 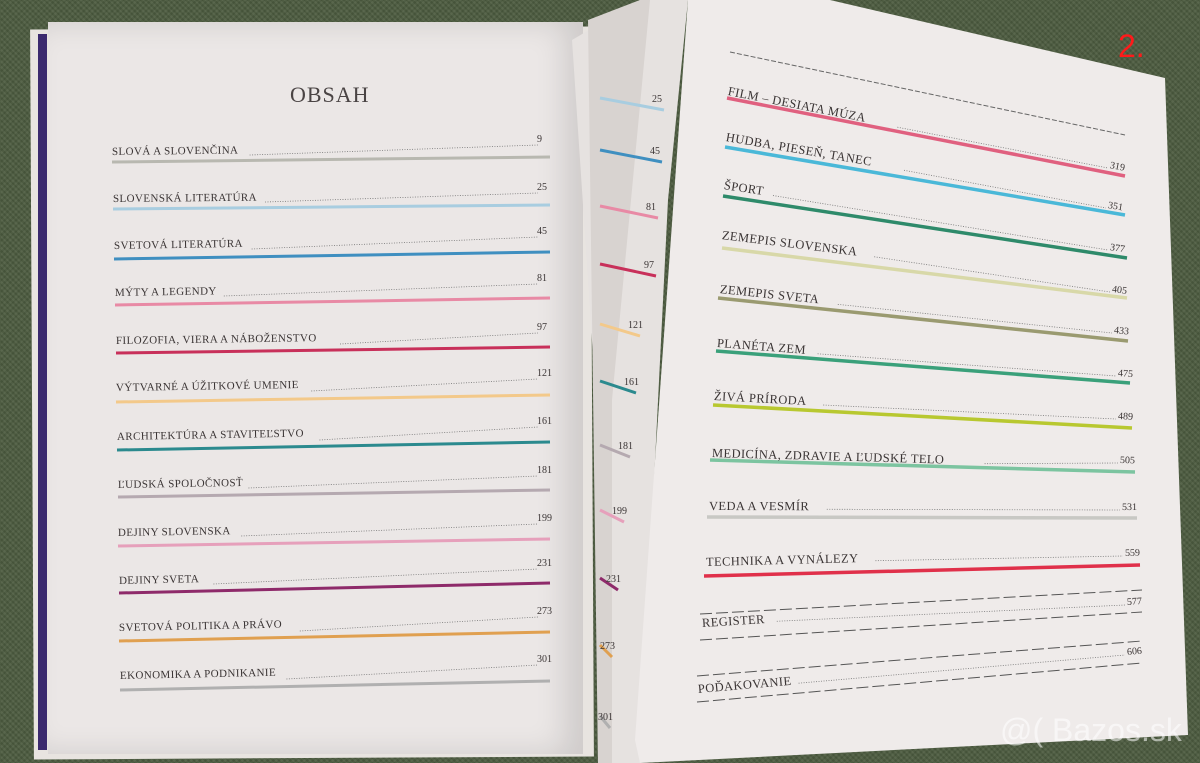 I want to click on toc-entry-page: 433, so click(x=1121, y=331).